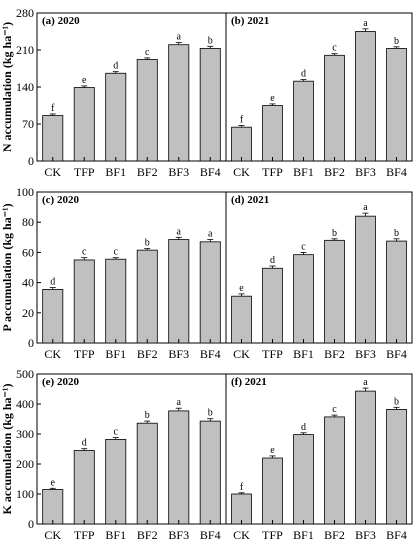 This screenshot has width=418, height=550. I want to click on panel-title: (e) 2020, so click(60, 382).